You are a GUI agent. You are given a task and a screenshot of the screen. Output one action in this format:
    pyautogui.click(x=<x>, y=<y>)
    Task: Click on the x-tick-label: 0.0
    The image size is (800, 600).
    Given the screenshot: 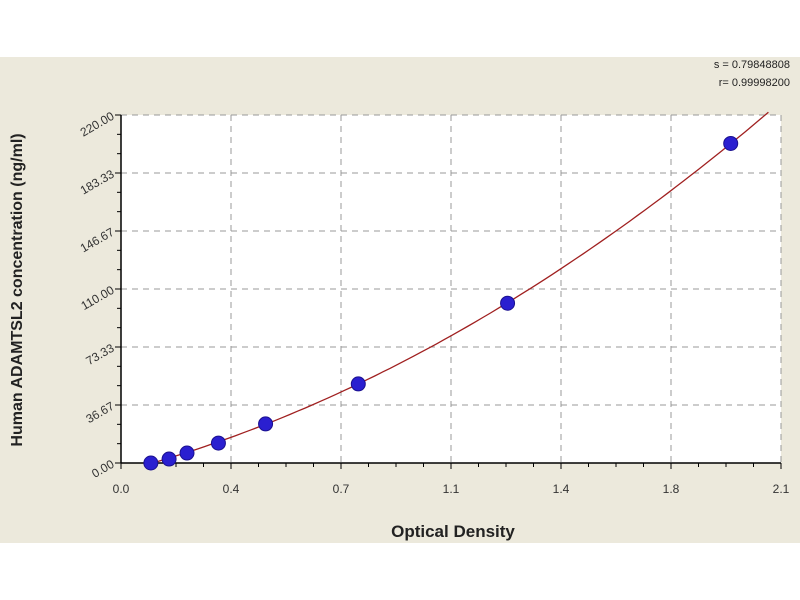 What is the action you would take?
    pyautogui.click(x=121, y=489)
    